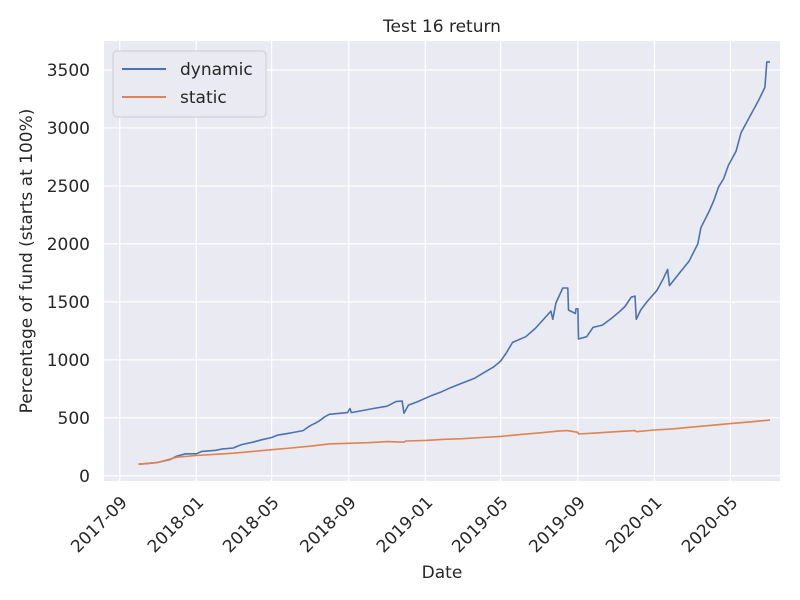  I want to click on x-tick-label: 2019-09, so click(557, 525).